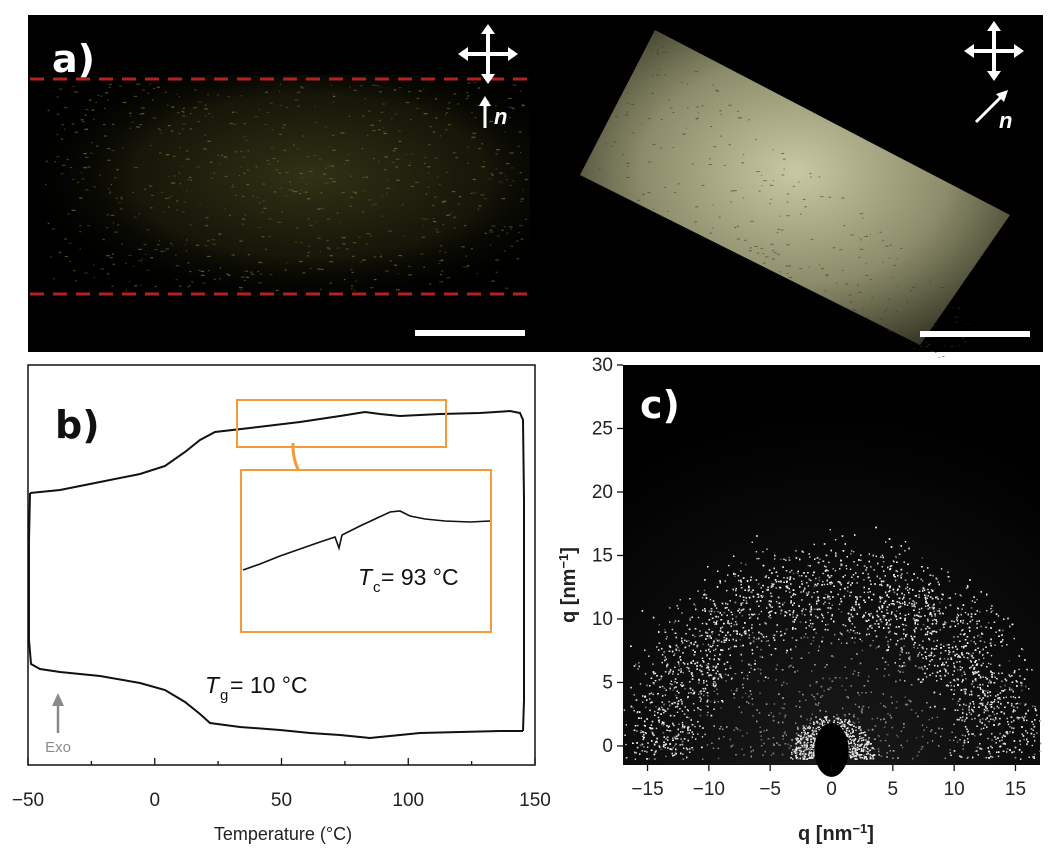  I want to click on y-tick-label: 15, so click(602, 555).